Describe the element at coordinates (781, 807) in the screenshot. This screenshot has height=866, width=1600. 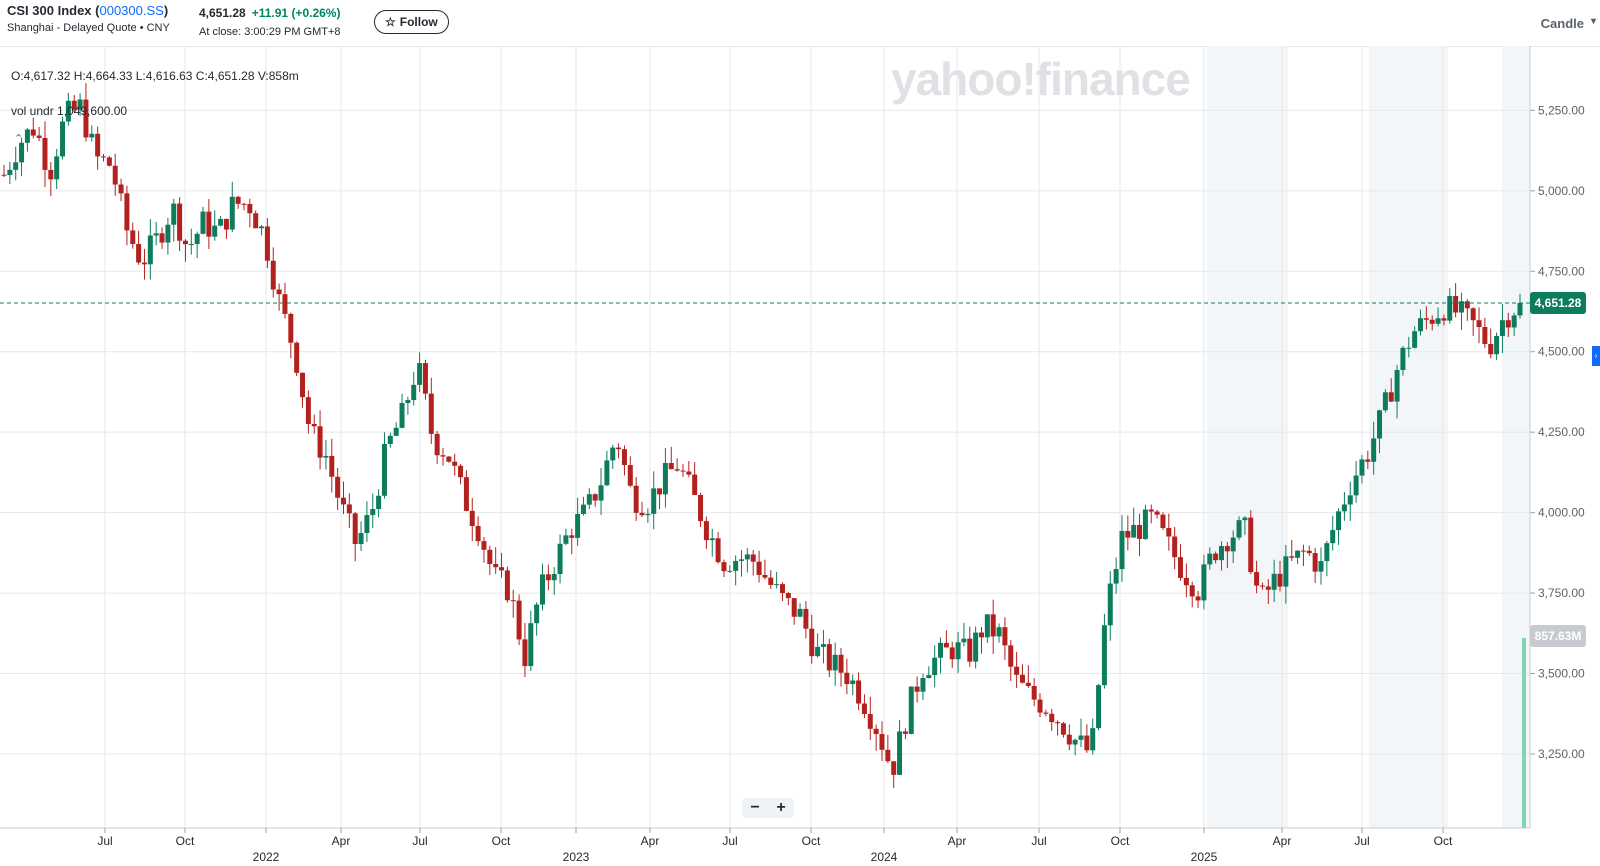
I see `zoom-in-button: +` at that location.